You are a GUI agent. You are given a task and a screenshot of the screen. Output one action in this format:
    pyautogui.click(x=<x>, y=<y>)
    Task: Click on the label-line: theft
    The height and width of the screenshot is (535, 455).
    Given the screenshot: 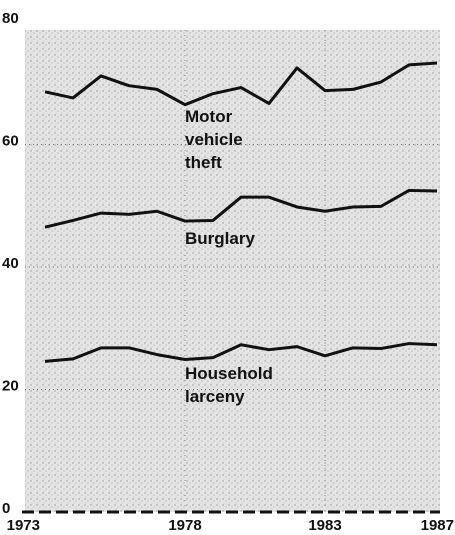 What is the action you would take?
    pyautogui.click(x=203, y=162)
    